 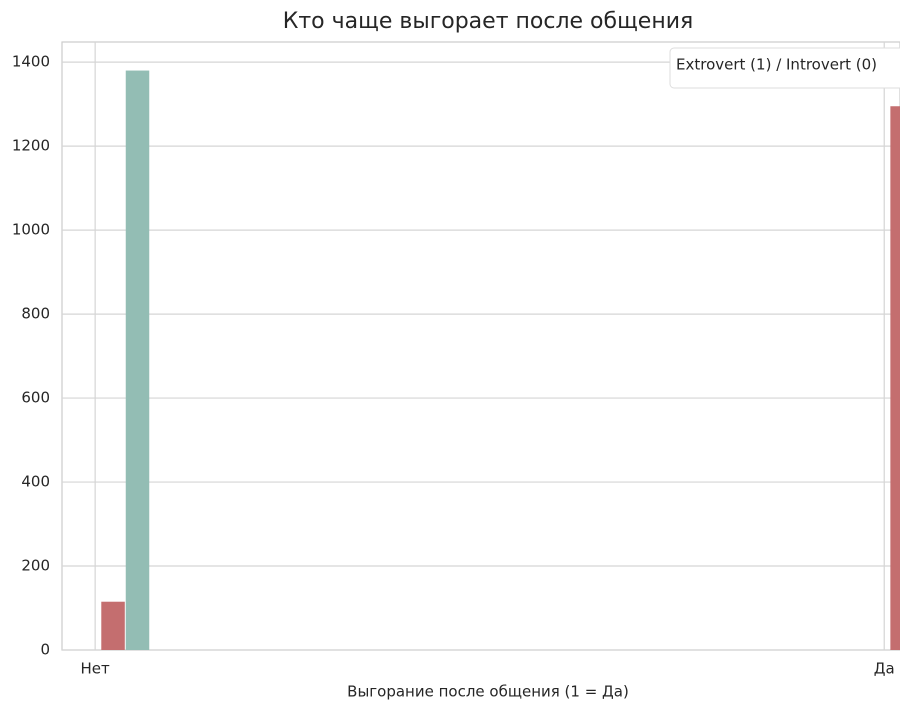 I want to click on legend-box, so click(x=784, y=68).